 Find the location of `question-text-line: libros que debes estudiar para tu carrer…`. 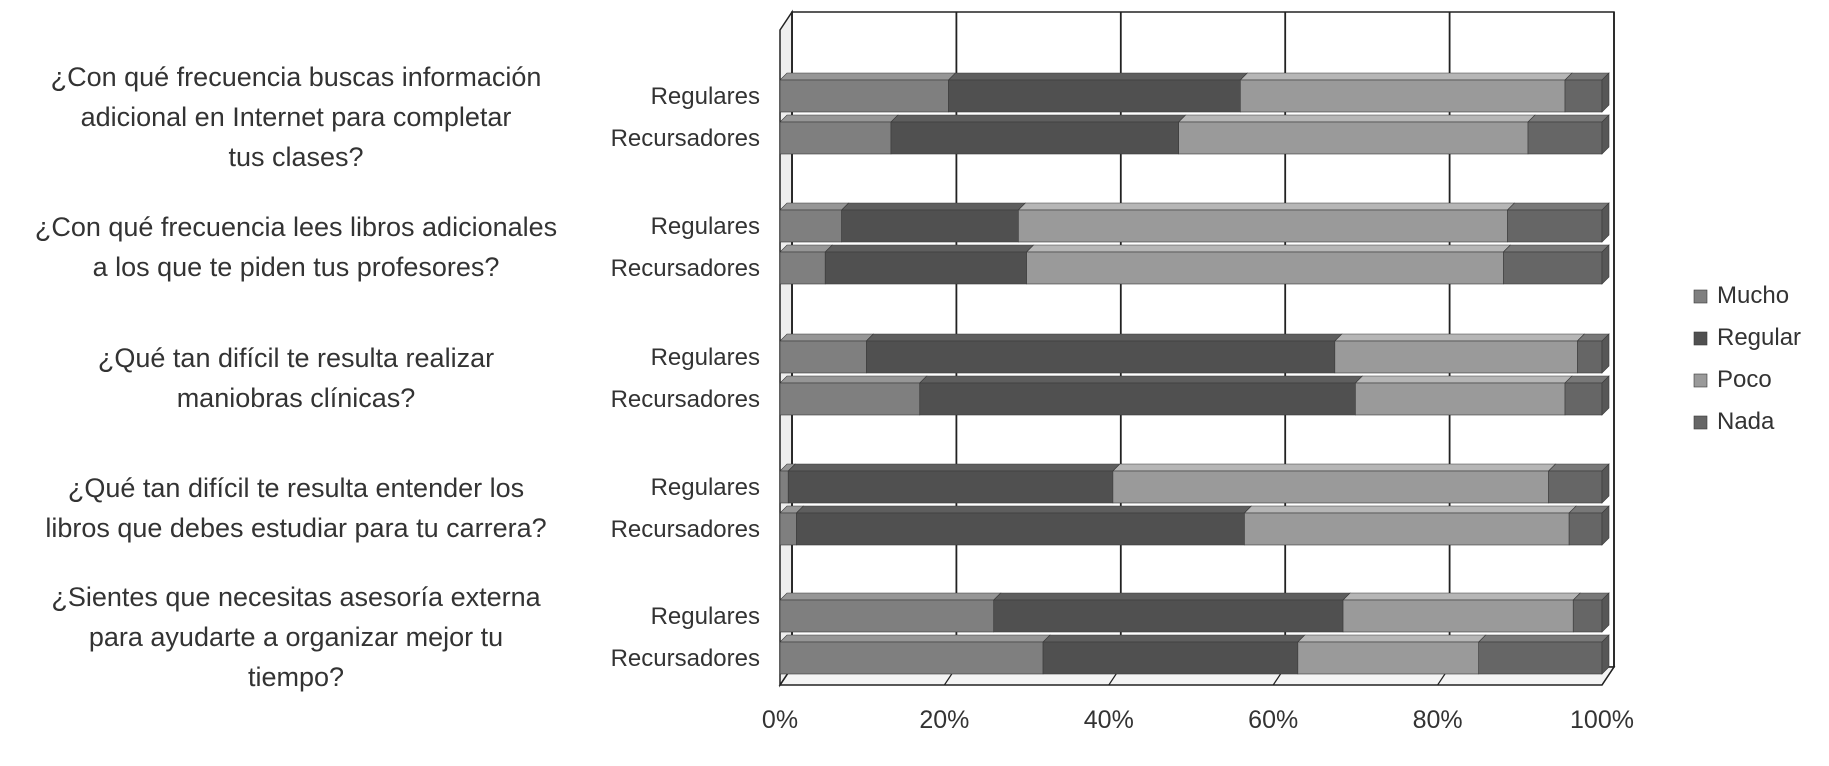

question-text-line: libros que debes estudiar para tu carrer… is located at coordinates (295, 528).